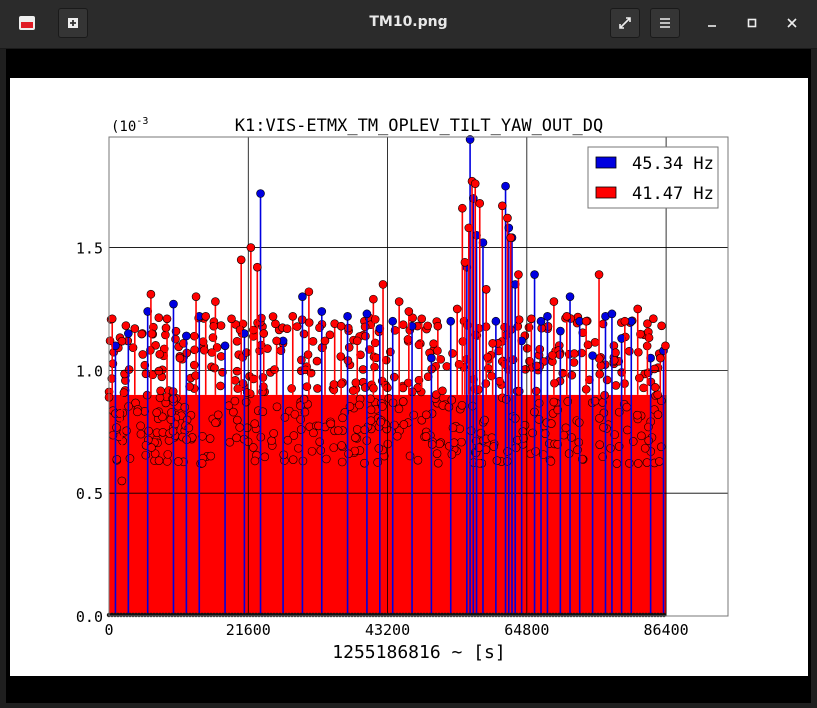  Describe the element at coordinates (673, 164) in the screenshot. I see `legend-label-1: 45.34 Hz` at that location.